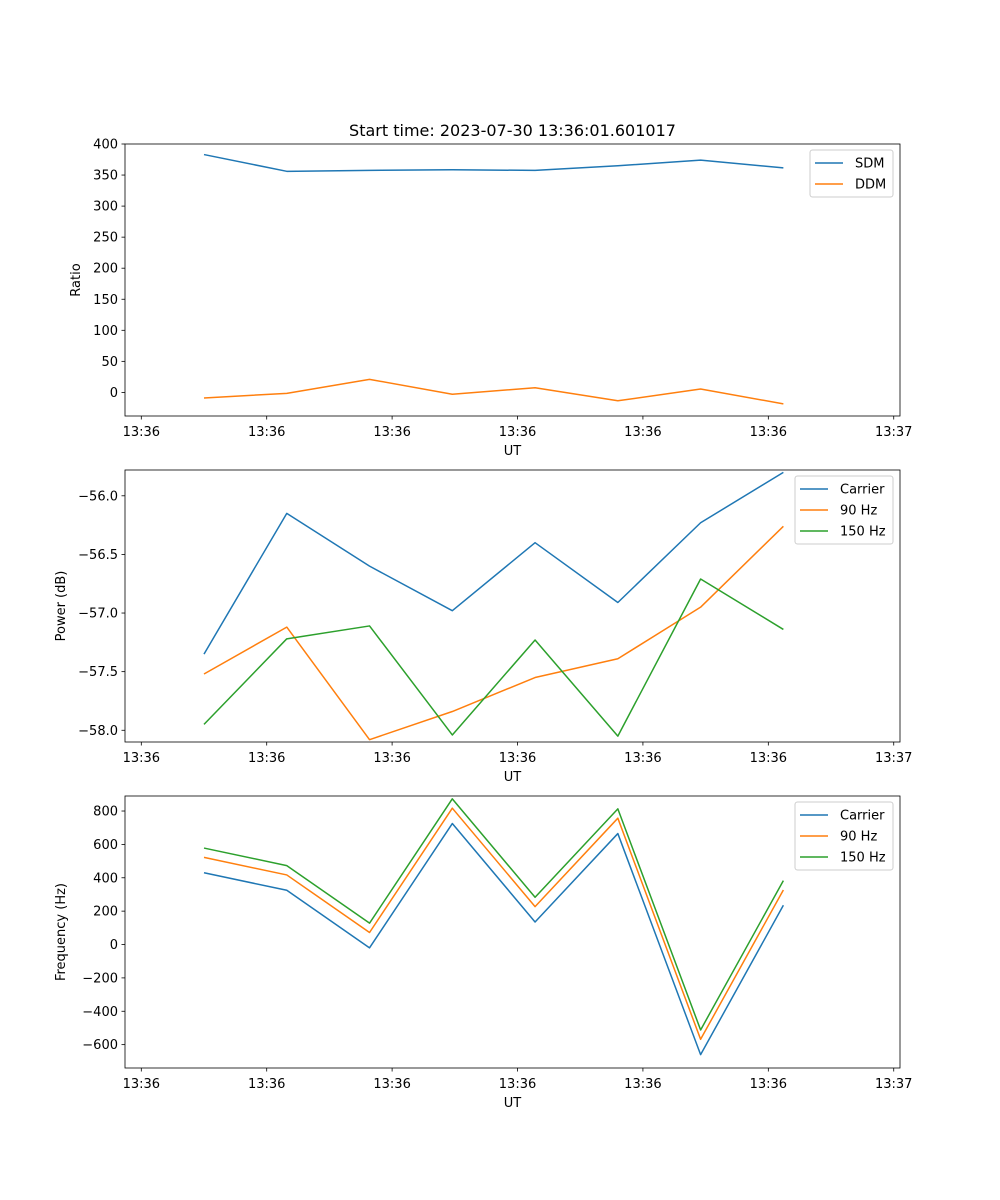  What do you see at coordinates (105, 845) in the screenshot?
I see `y-tick-label: 600` at bounding box center [105, 845].